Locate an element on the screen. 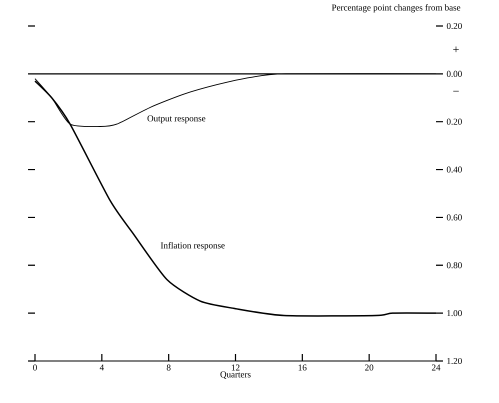  series-label: Inflation response is located at coordinates (192, 246).